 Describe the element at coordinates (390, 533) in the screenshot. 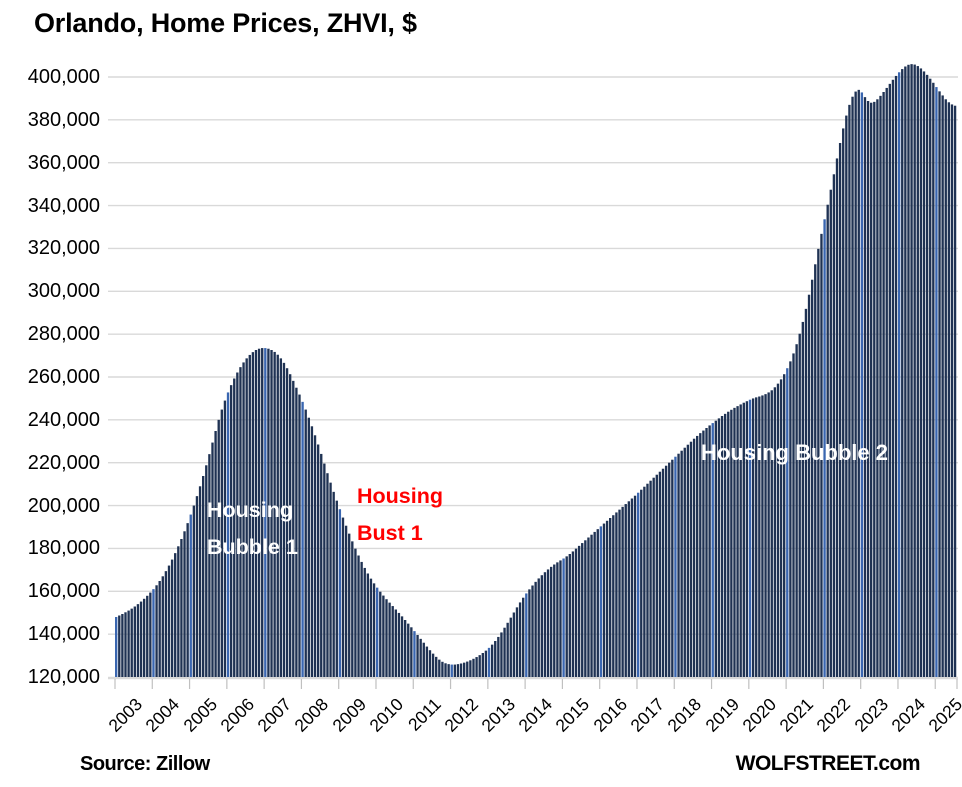

I see `annotation-line: Bust 1` at that location.